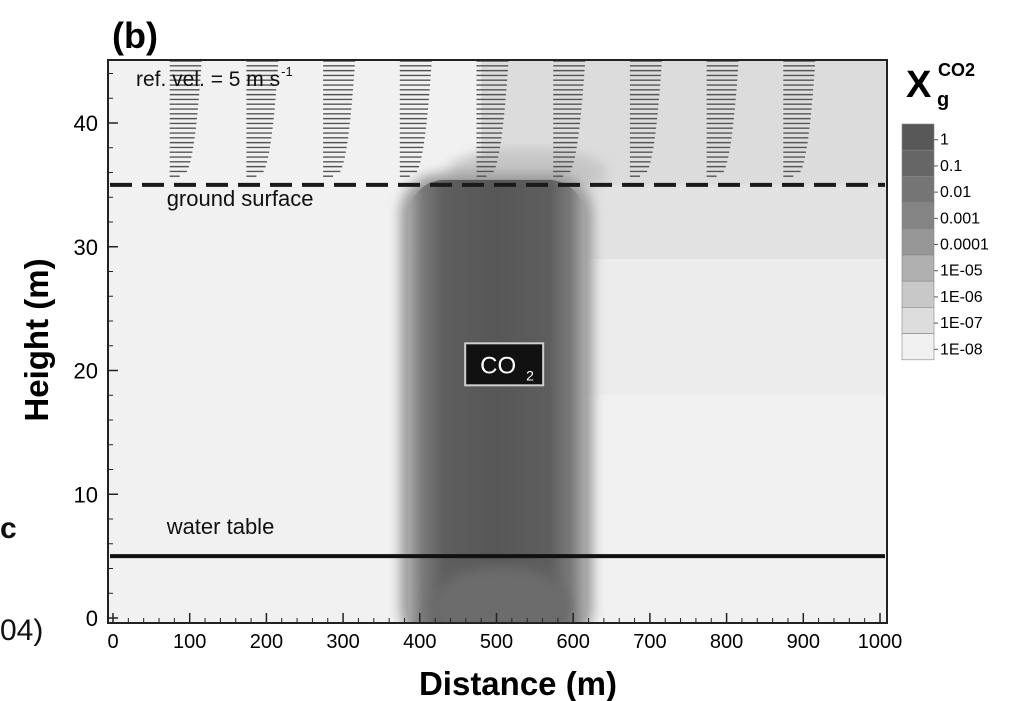 This screenshot has height=701, width=1019. I want to click on cropped-text-fragment-1: c, so click(8, 528).